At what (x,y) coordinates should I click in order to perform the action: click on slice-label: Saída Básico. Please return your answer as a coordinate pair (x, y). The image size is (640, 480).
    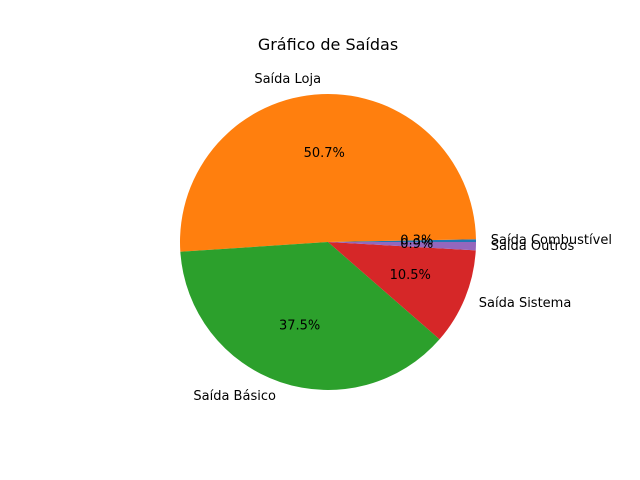
    Looking at the image, I should click on (234, 396).